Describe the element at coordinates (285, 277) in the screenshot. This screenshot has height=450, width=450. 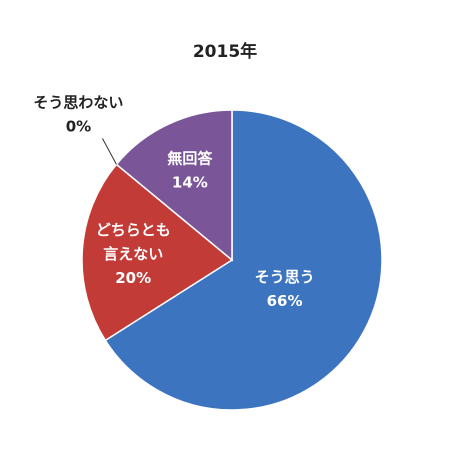
I see `slice-name-0: そう思う` at that location.